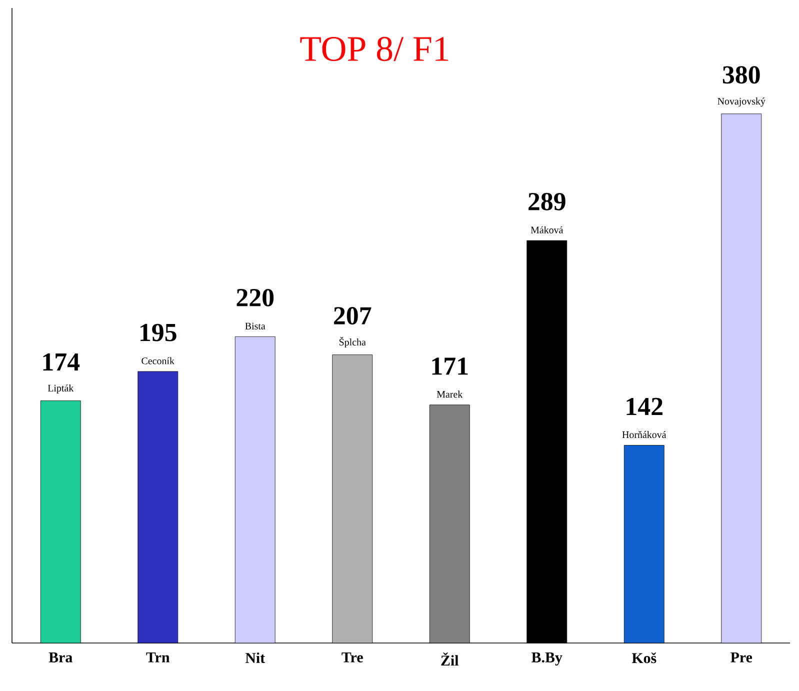  What do you see at coordinates (741, 657) in the screenshot?
I see `x-tick-label: Pre` at bounding box center [741, 657].